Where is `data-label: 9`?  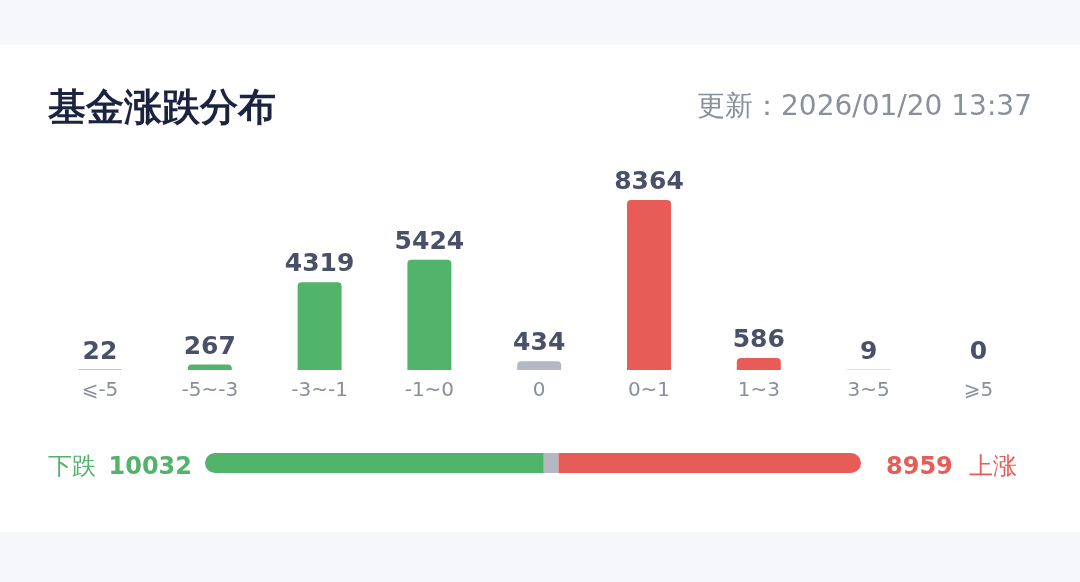 data-label: 9 is located at coordinates (868, 350).